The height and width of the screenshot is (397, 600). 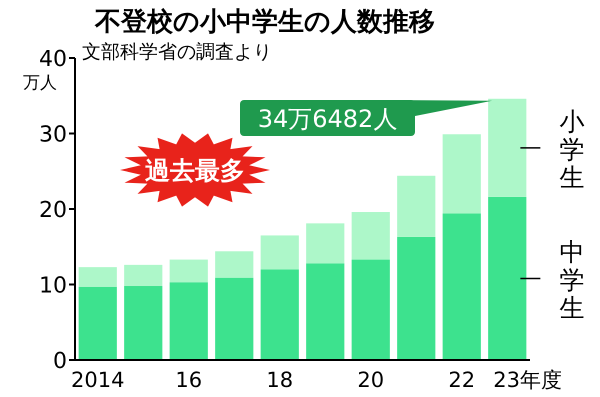 I want to click on x-tick-label: 16, so click(x=188, y=380).